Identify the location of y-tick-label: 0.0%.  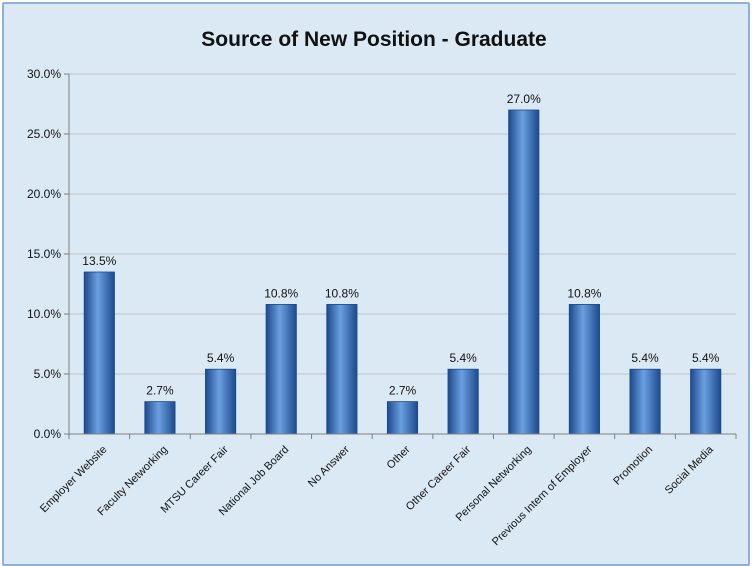
(48, 434).